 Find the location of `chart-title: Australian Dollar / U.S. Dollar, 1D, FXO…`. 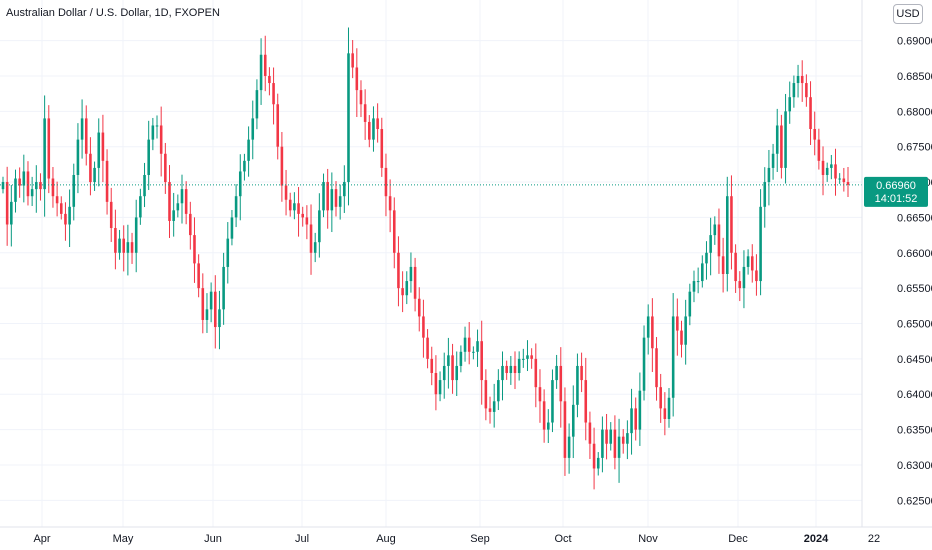

chart-title: Australian Dollar / U.S. Dollar, 1D, FXO… is located at coordinates (113, 13).